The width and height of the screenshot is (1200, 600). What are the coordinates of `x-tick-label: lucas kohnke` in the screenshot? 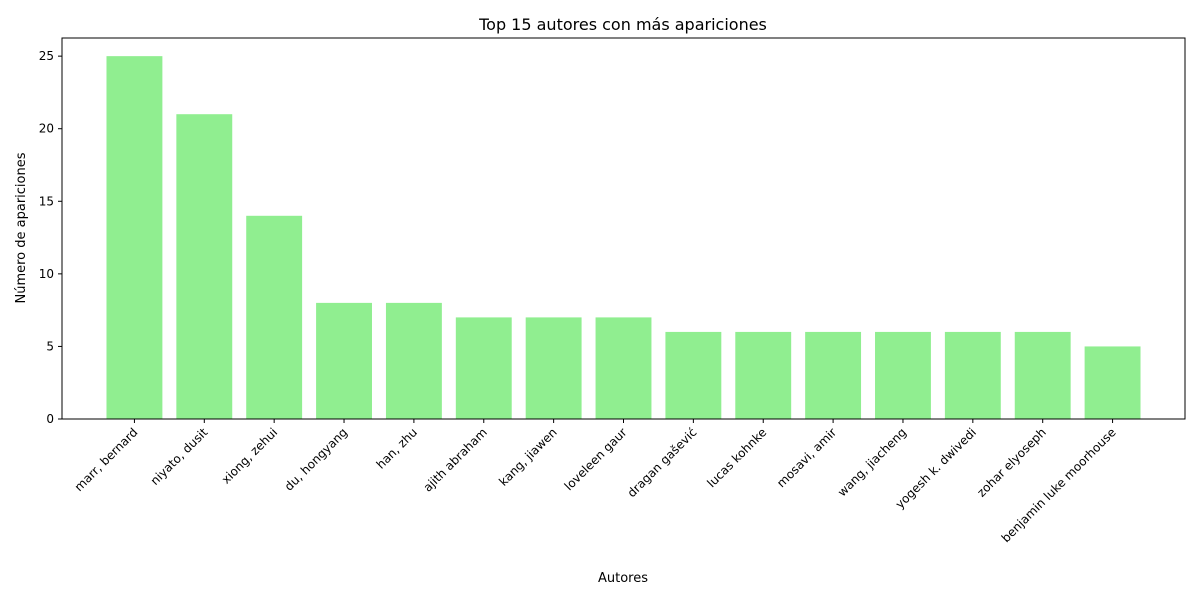 It's located at (736, 457).